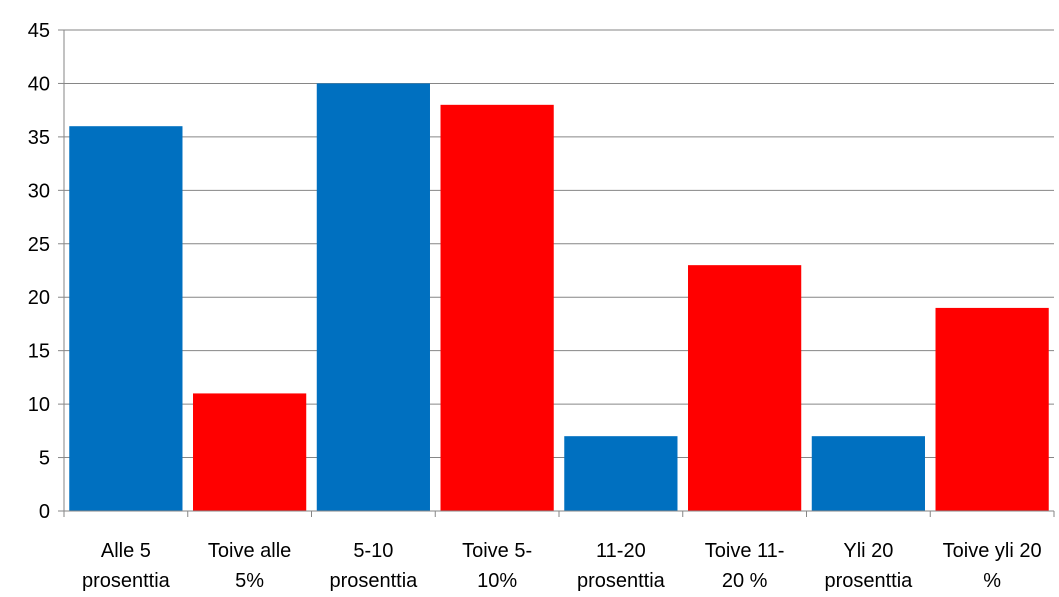  What do you see at coordinates (39, 245) in the screenshot?
I see `y-tick-label: 25` at bounding box center [39, 245].